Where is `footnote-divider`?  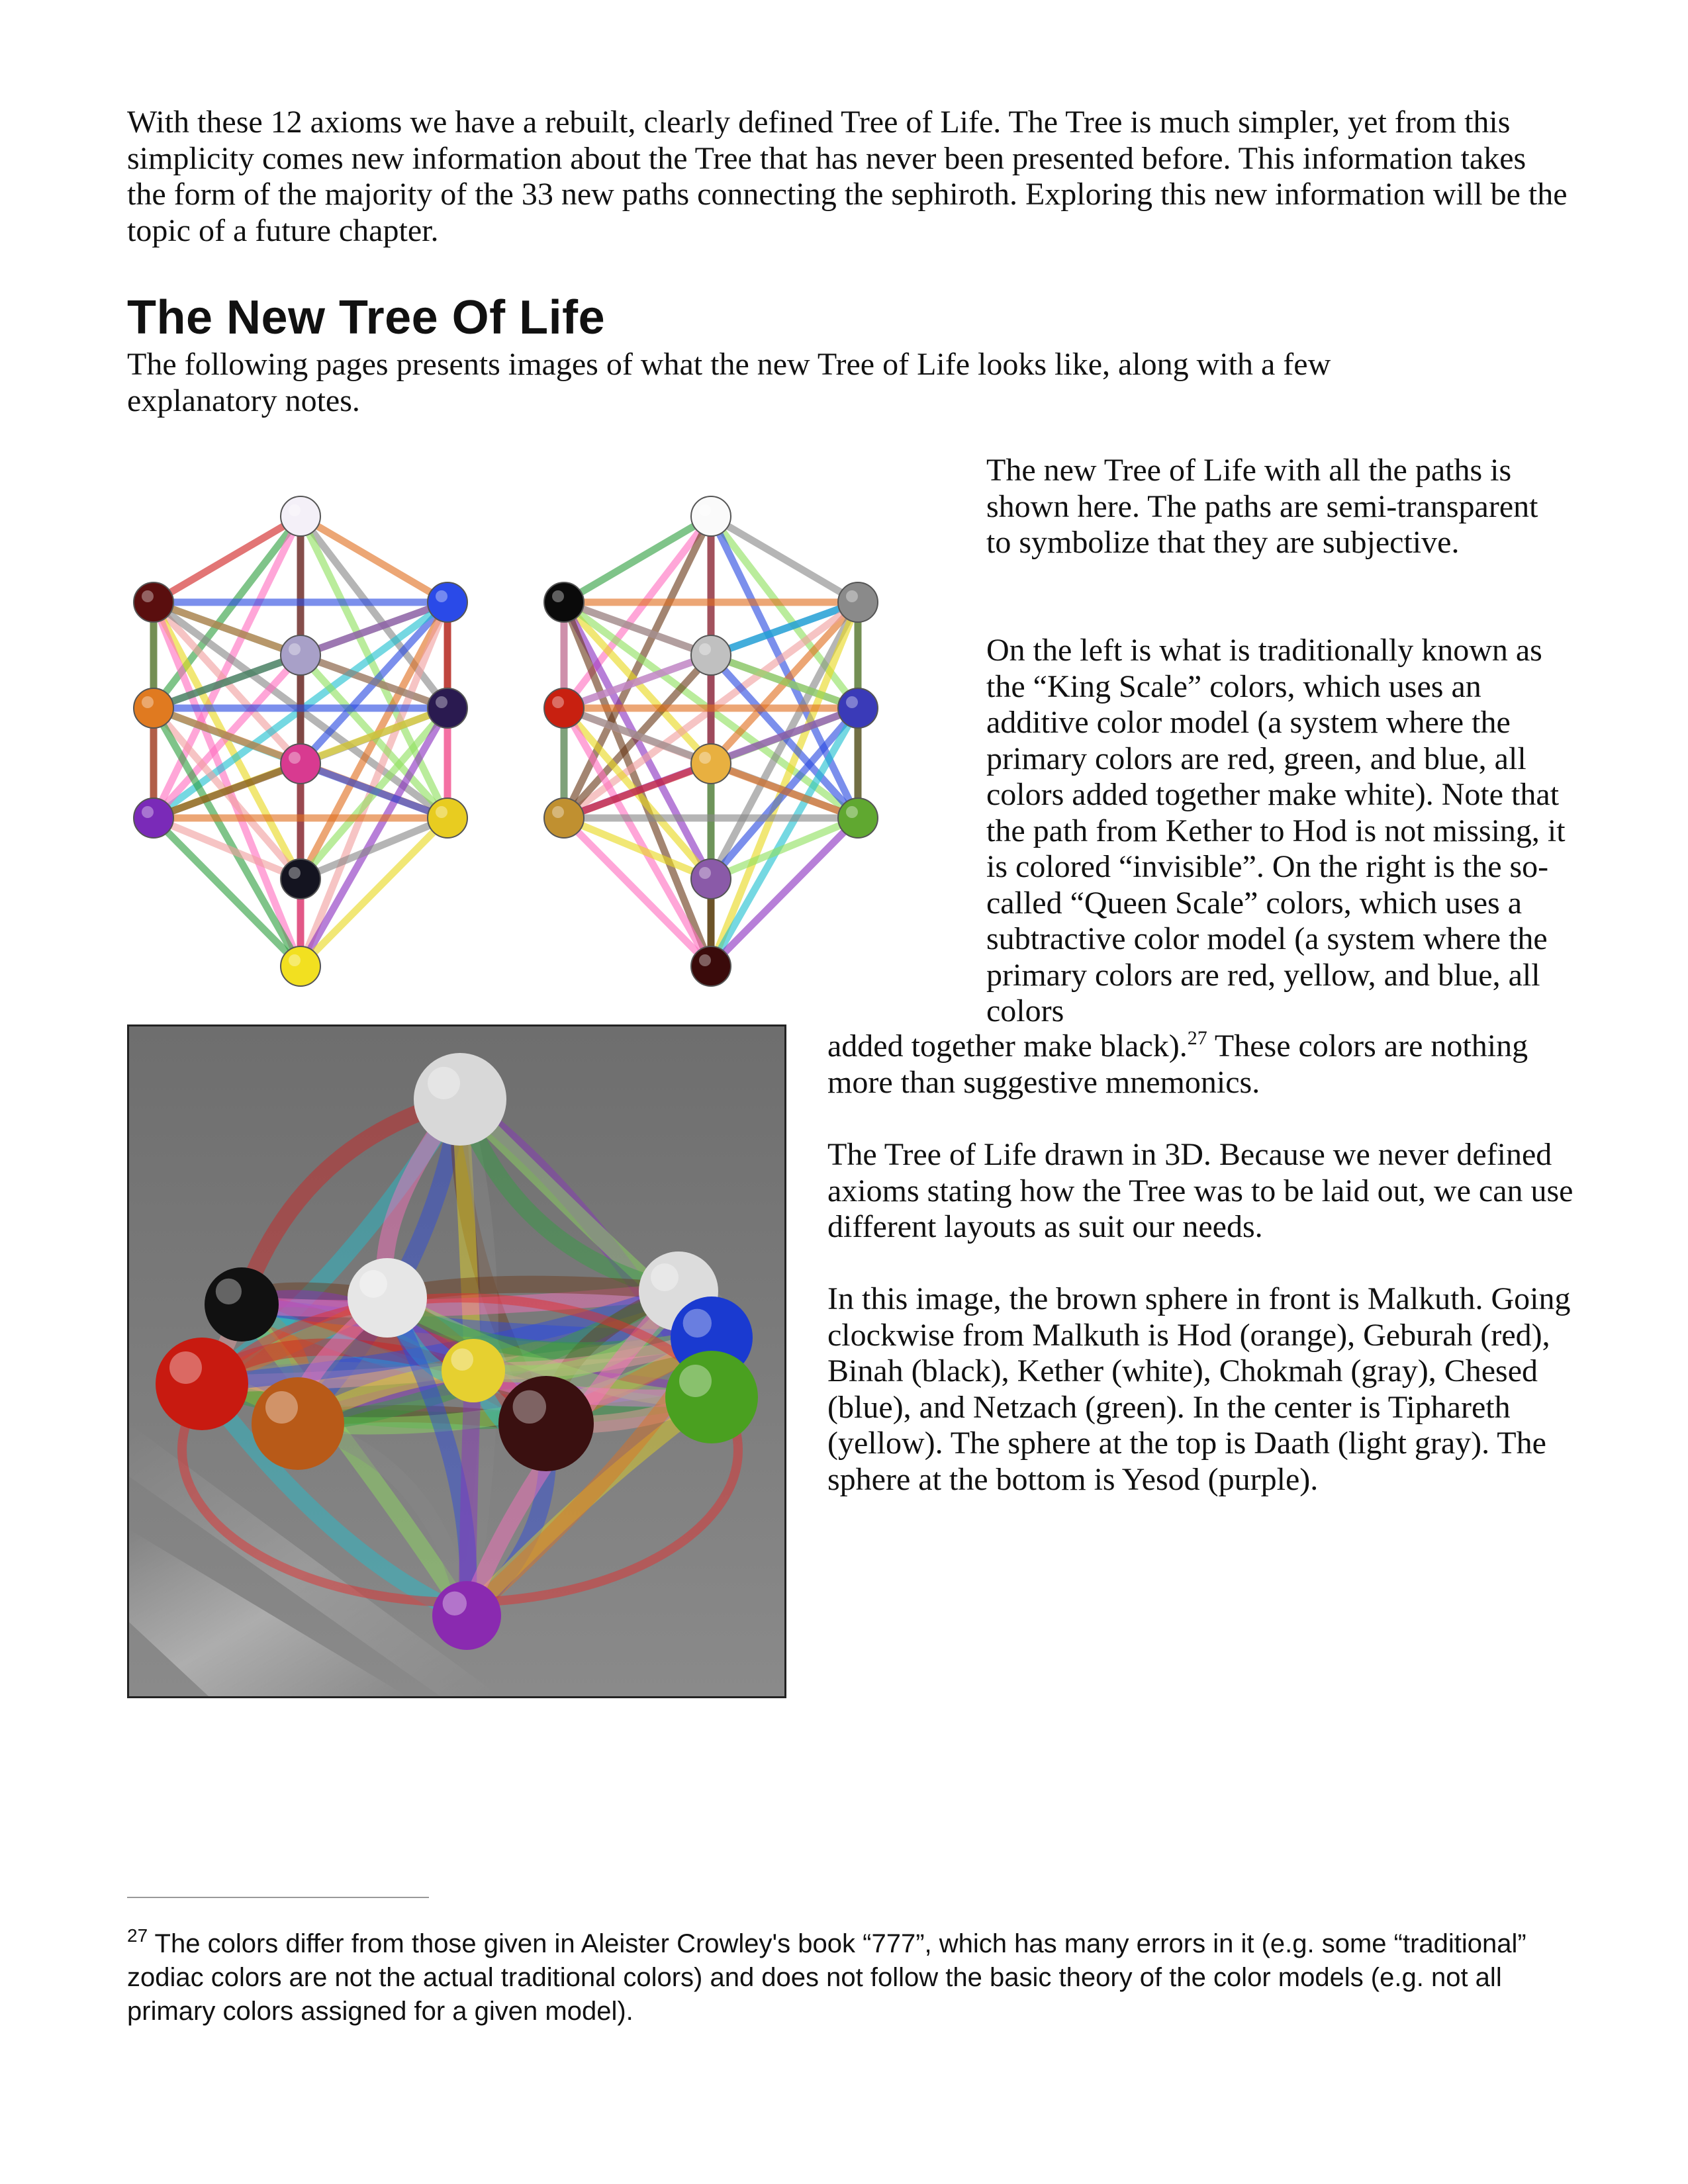
footnote-divider is located at coordinates (278, 1897).